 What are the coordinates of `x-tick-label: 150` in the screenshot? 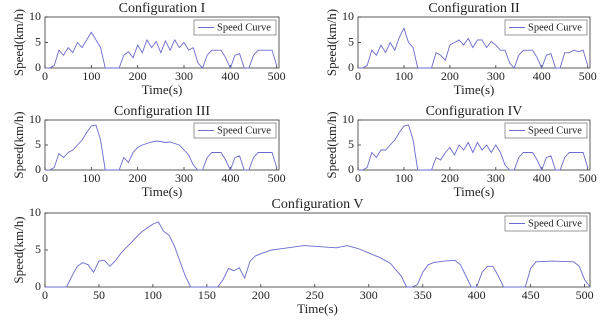 It's located at (207, 295).